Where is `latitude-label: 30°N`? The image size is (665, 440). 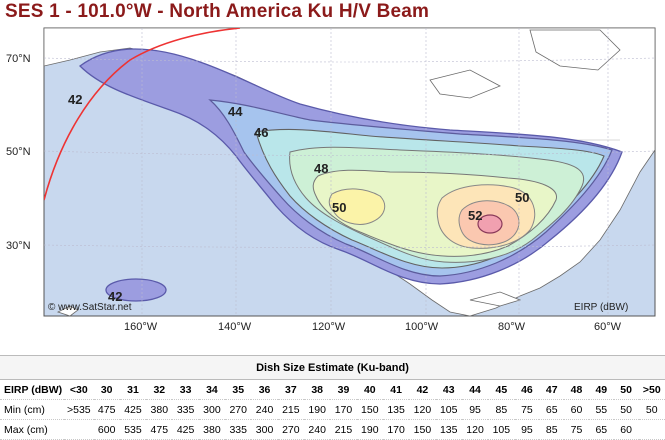 latitude-label: 30°N is located at coordinates (18, 246).